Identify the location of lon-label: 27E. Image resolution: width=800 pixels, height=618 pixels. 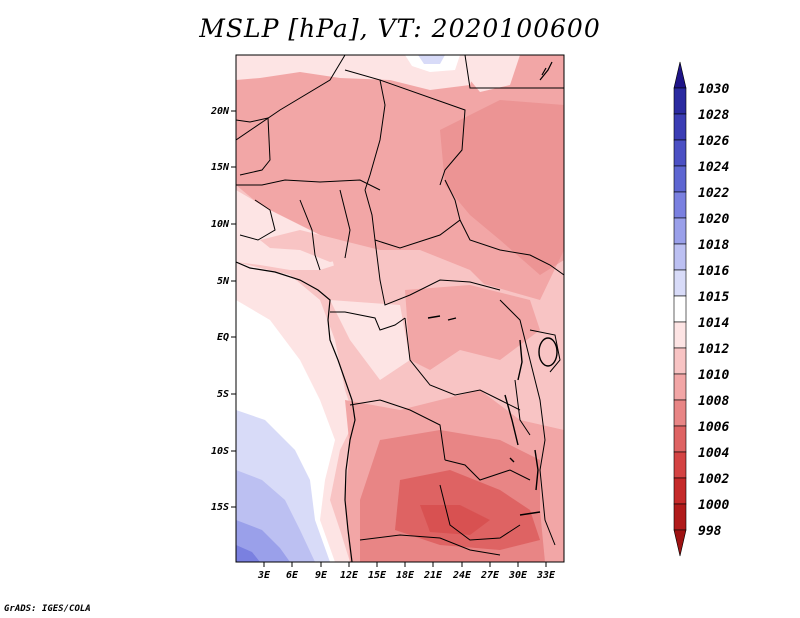
(490, 575).